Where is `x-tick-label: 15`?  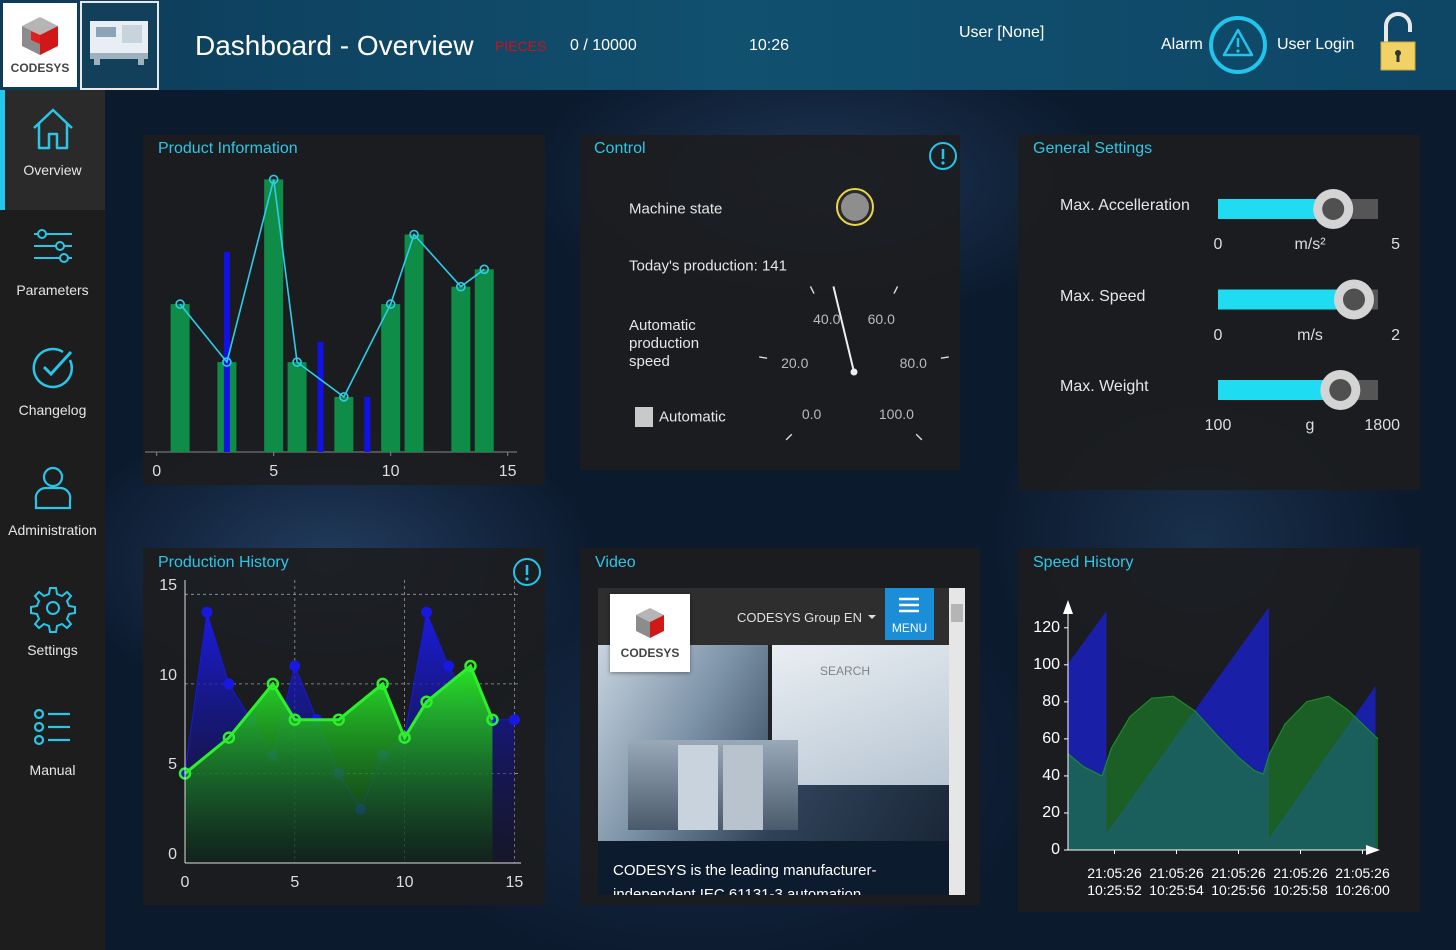 x-tick-label: 15 is located at coordinates (507, 471).